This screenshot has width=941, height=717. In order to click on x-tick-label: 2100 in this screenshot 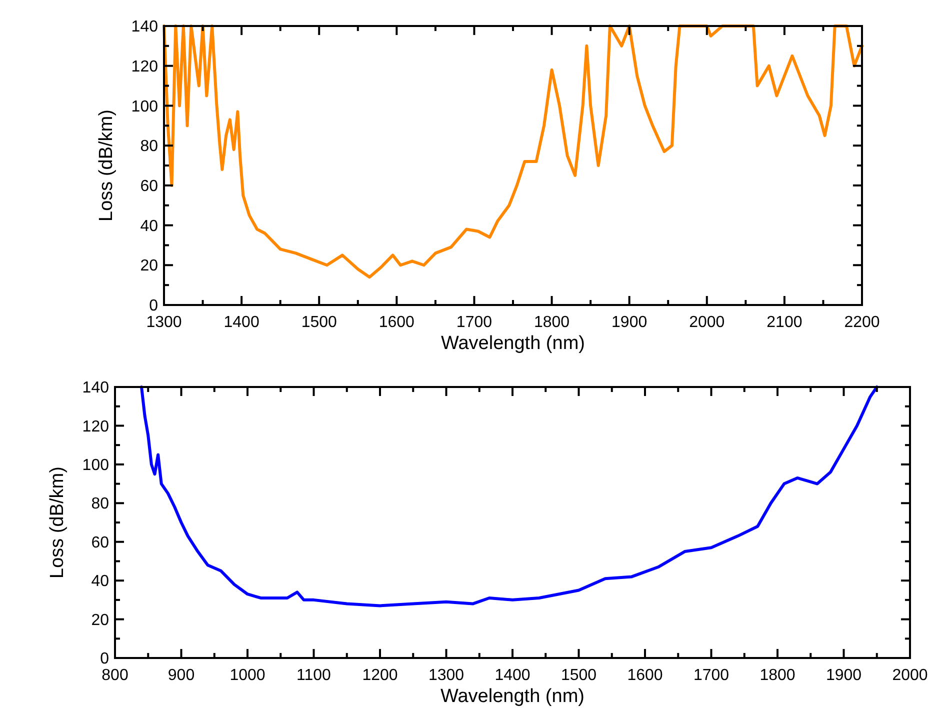, I will do `click(784, 322)`.